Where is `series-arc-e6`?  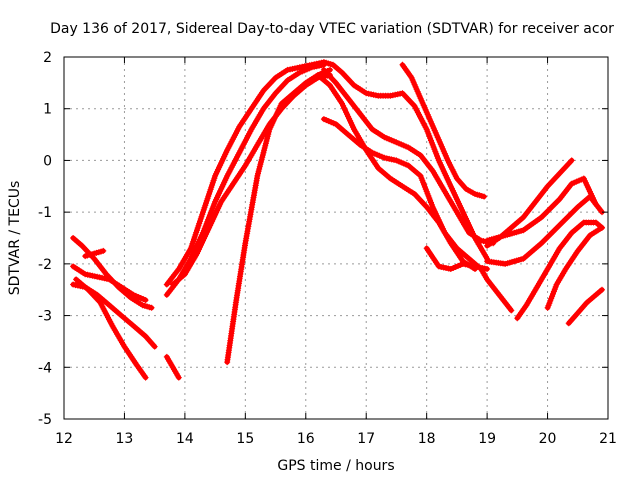 series-arc-e6 is located at coordinates (585, 306).